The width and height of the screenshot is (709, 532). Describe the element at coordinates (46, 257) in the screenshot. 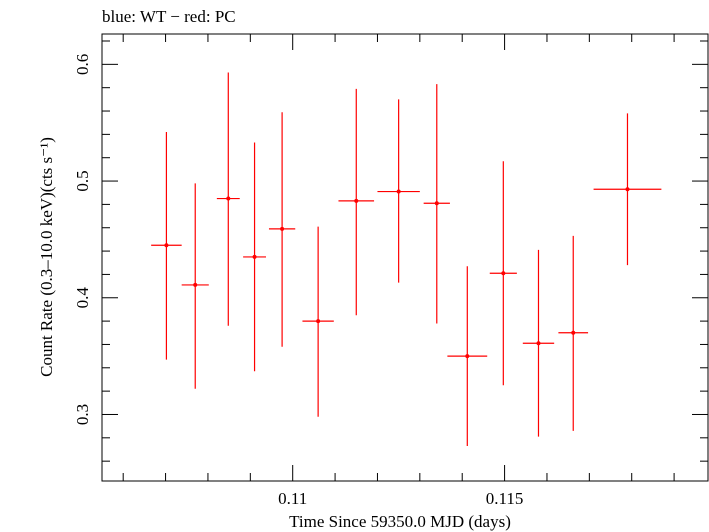

I see `y-axis-label: Count Rate (0.3–10.0 keV)(cts s⁻¹)` at that location.